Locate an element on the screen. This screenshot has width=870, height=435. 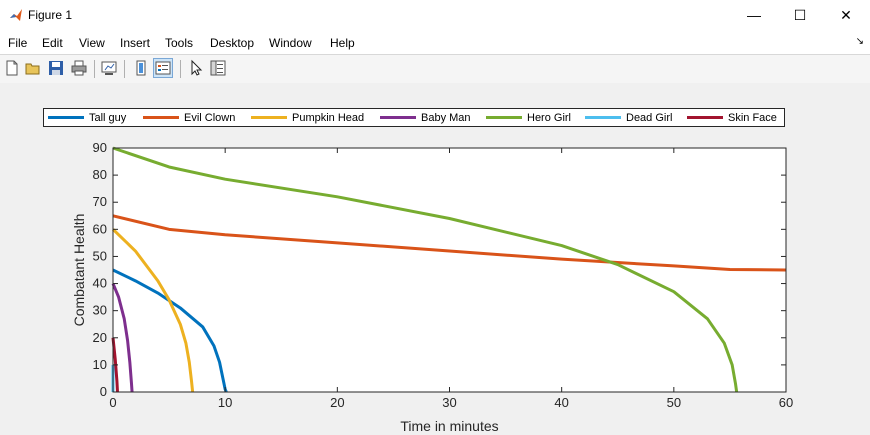
new-figure-icon is located at coordinates (12, 68).